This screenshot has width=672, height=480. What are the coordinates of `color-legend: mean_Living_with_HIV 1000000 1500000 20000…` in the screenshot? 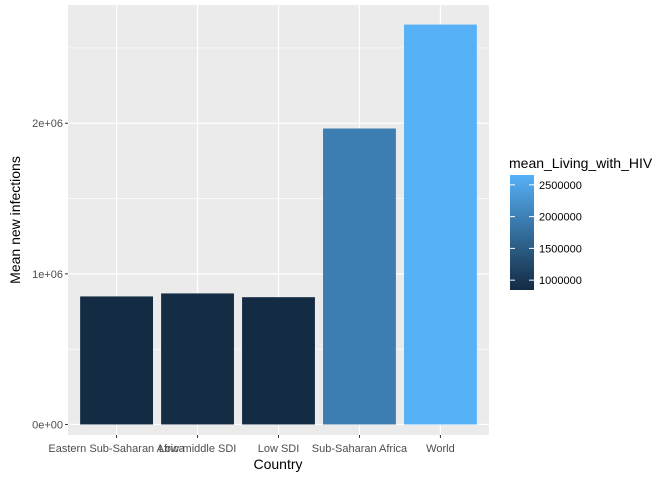 It's located at (581, 222).